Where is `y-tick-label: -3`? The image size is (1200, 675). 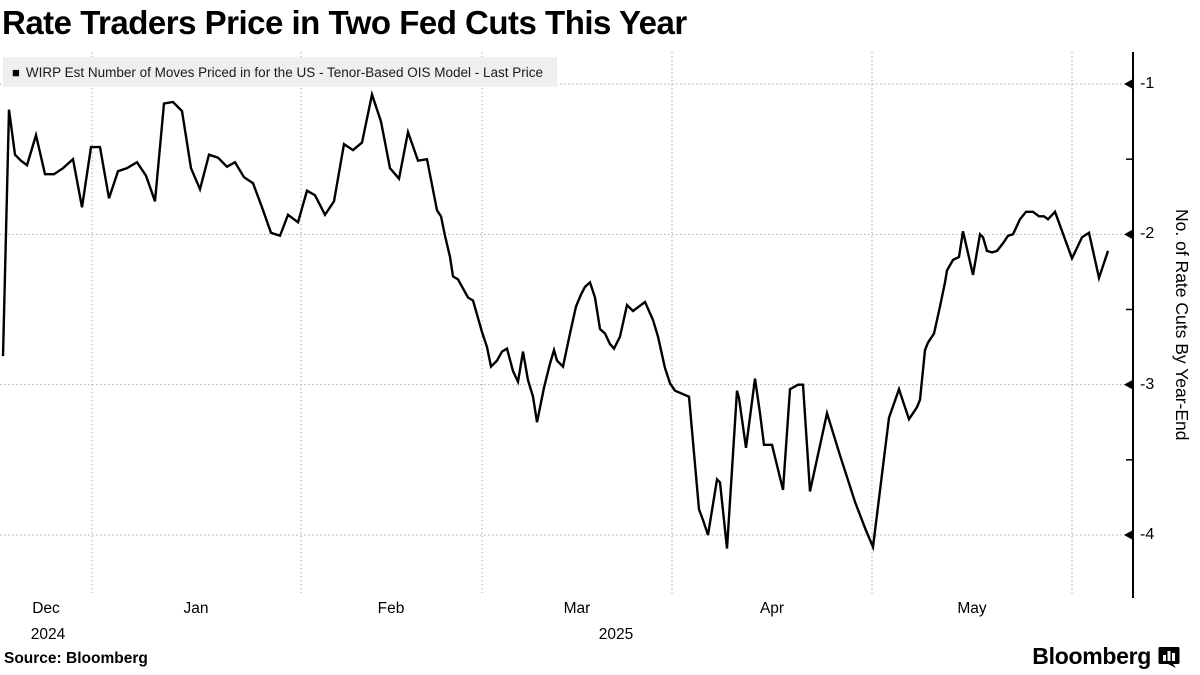
y-tick-label: -3 is located at coordinates (1147, 384).